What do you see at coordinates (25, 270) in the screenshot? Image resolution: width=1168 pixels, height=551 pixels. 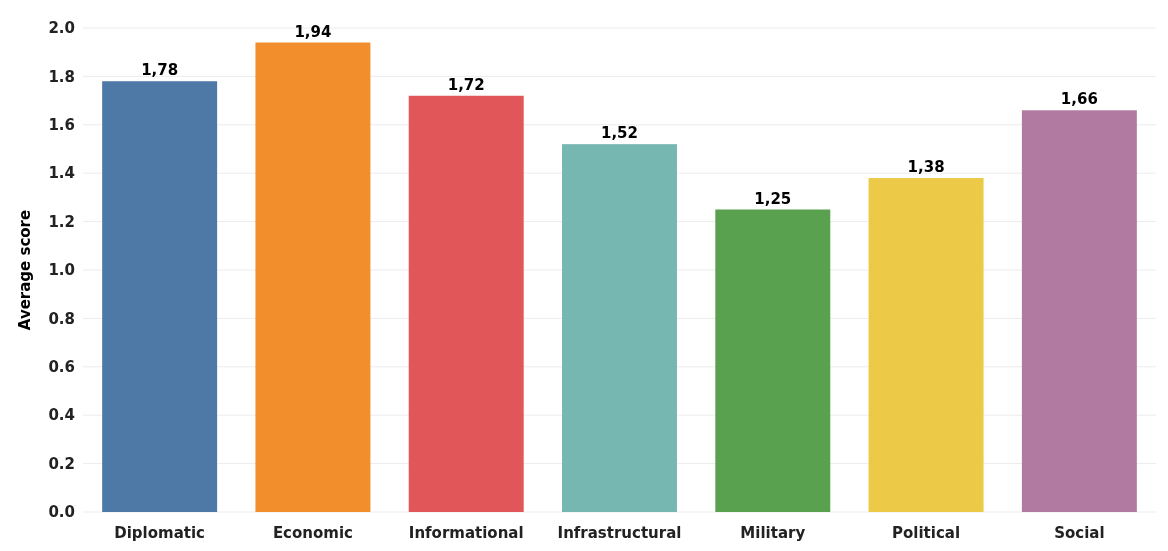 I see `y-axis-title: Average score` at bounding box center [25, 270].